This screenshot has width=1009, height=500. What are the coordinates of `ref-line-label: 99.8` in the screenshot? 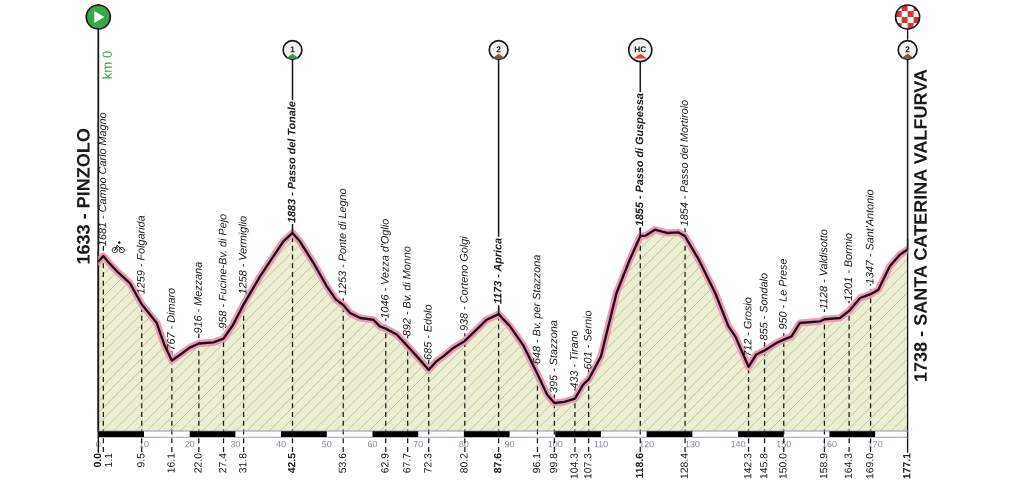 It's located at (553, 463).